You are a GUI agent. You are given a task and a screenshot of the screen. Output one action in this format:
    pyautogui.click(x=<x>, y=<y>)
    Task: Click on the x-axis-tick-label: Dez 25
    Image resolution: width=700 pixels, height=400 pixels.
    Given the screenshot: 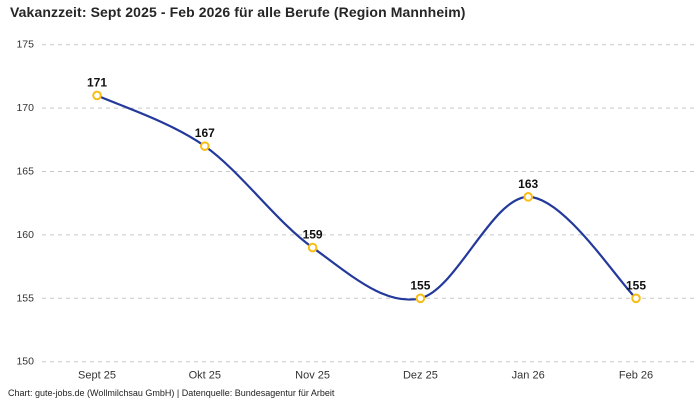 What is the action you would take?
    pyautogui.click(x=420, y=376)
    